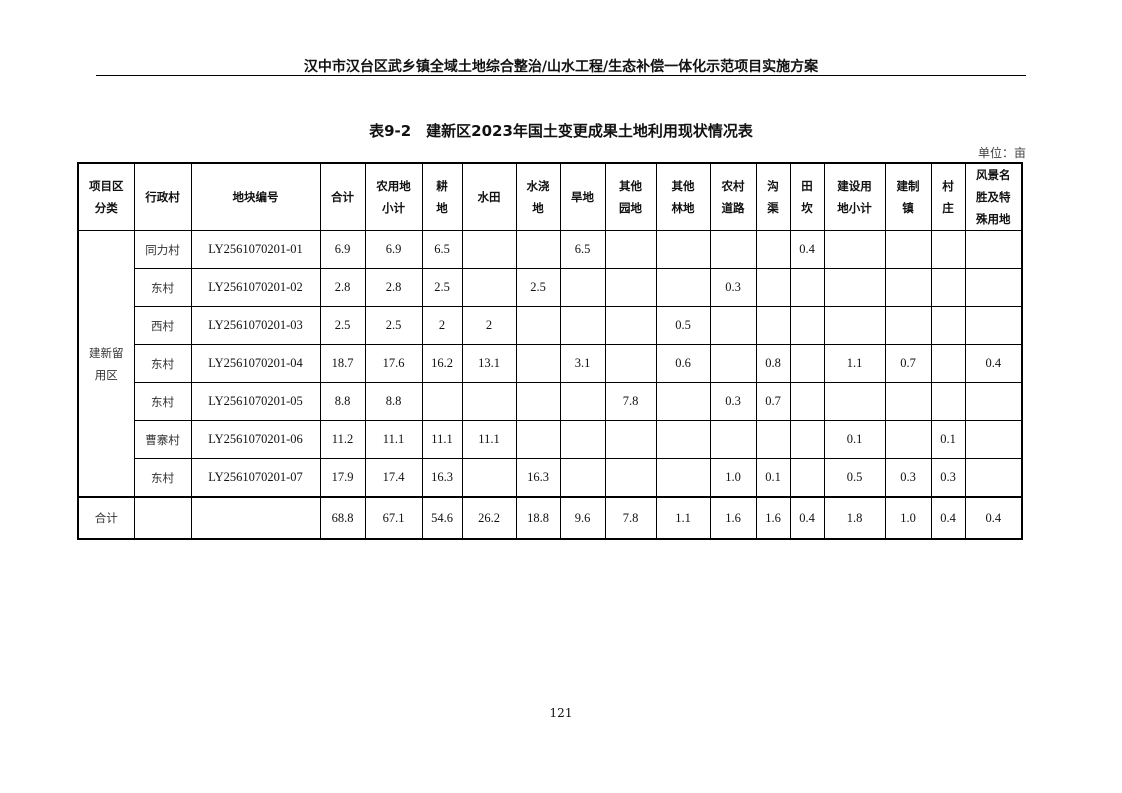  I want to click on value-cell: 2, so click(489, 325).